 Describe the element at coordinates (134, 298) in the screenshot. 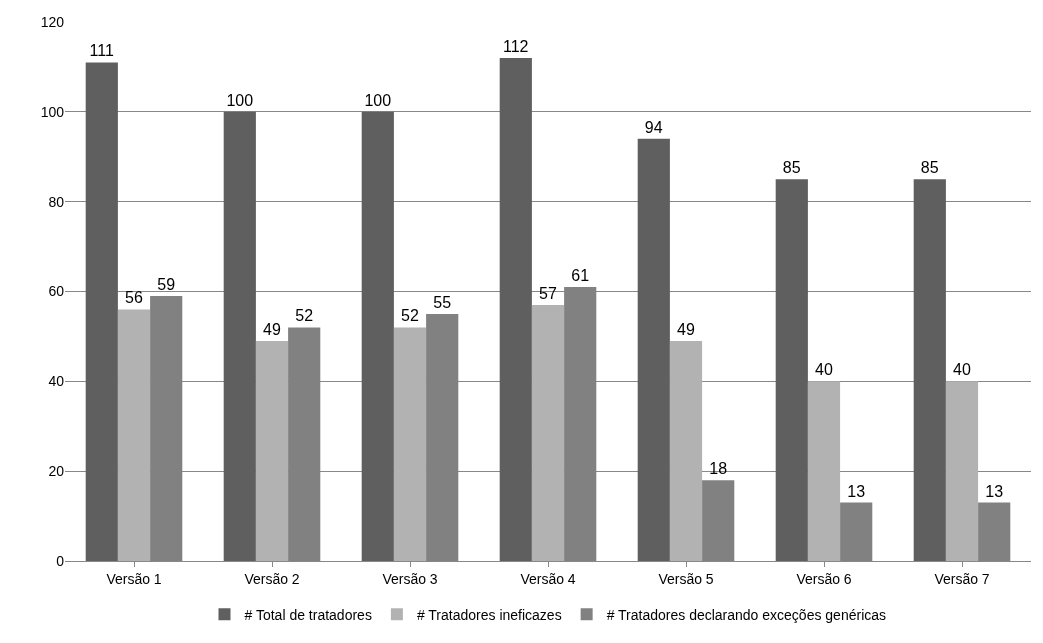

I see `data-label: 56` at that location.